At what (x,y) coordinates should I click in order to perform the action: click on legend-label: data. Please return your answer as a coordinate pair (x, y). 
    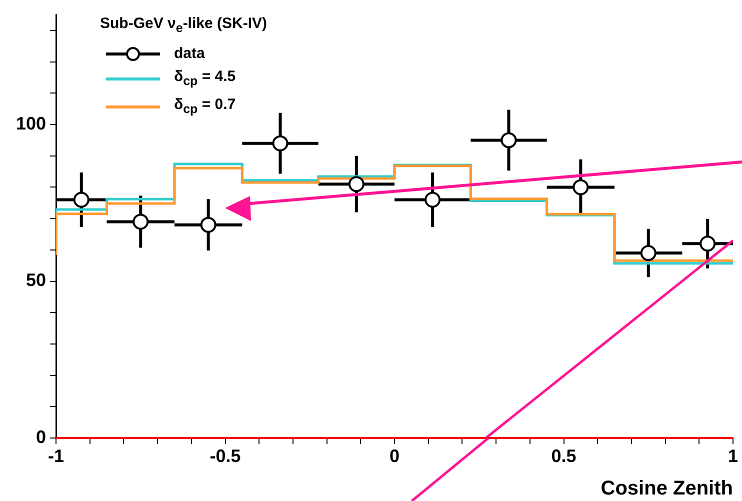
    Looking at the image, I should click on (189, 54).